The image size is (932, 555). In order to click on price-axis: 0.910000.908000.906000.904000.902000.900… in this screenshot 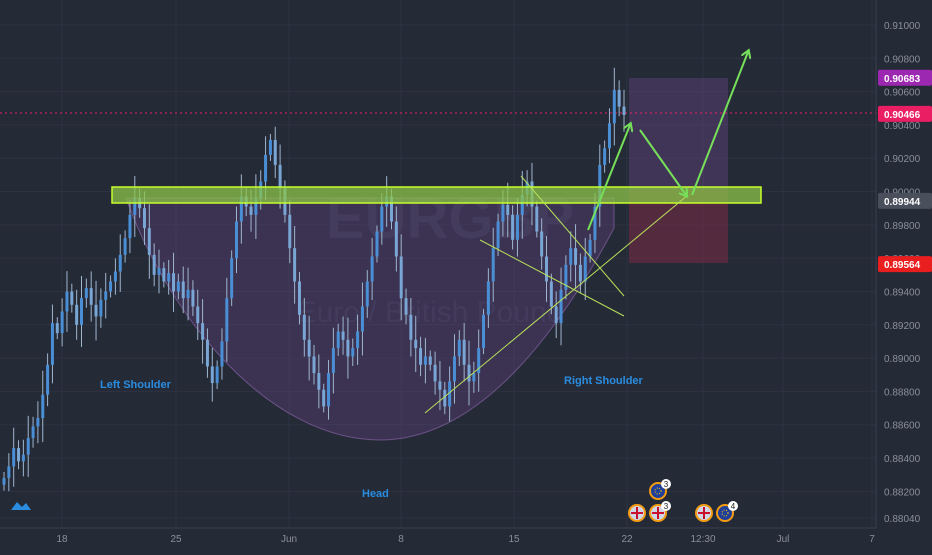, I will do `click(902, 273)`.